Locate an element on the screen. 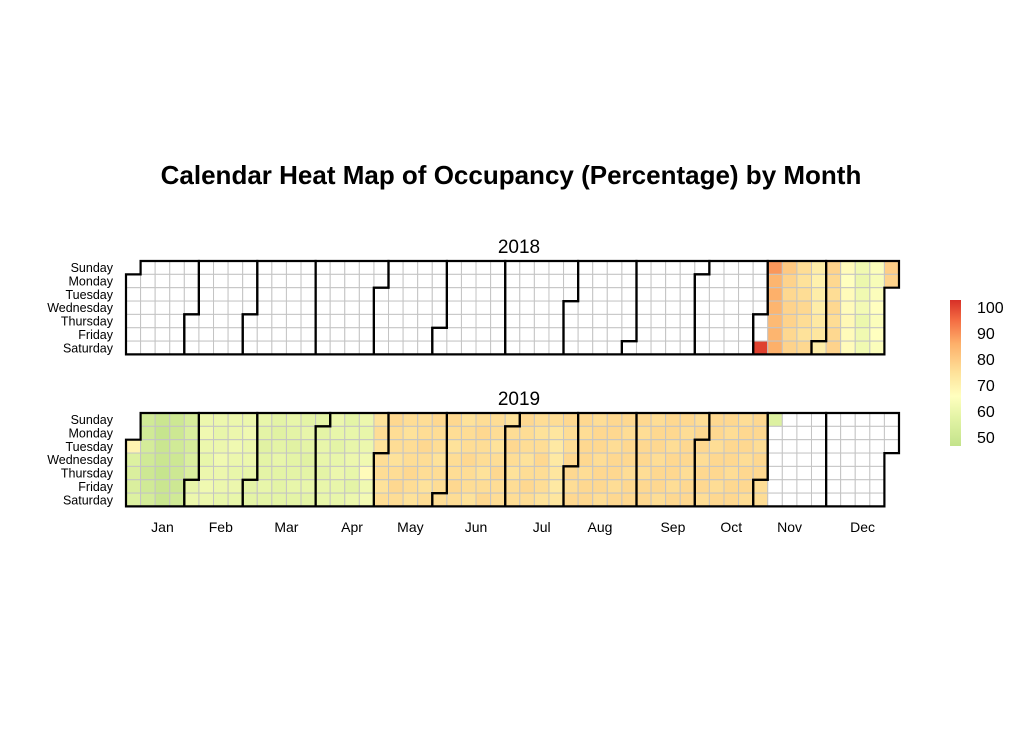 The width and height of the screenshot is (1023, 736). weekday-label: Wednesday is located at coordinates (80, 308).